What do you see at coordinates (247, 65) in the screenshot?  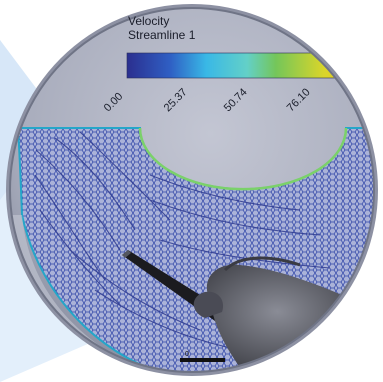 I see `colormap-bar` at bounding box center [247, 65].